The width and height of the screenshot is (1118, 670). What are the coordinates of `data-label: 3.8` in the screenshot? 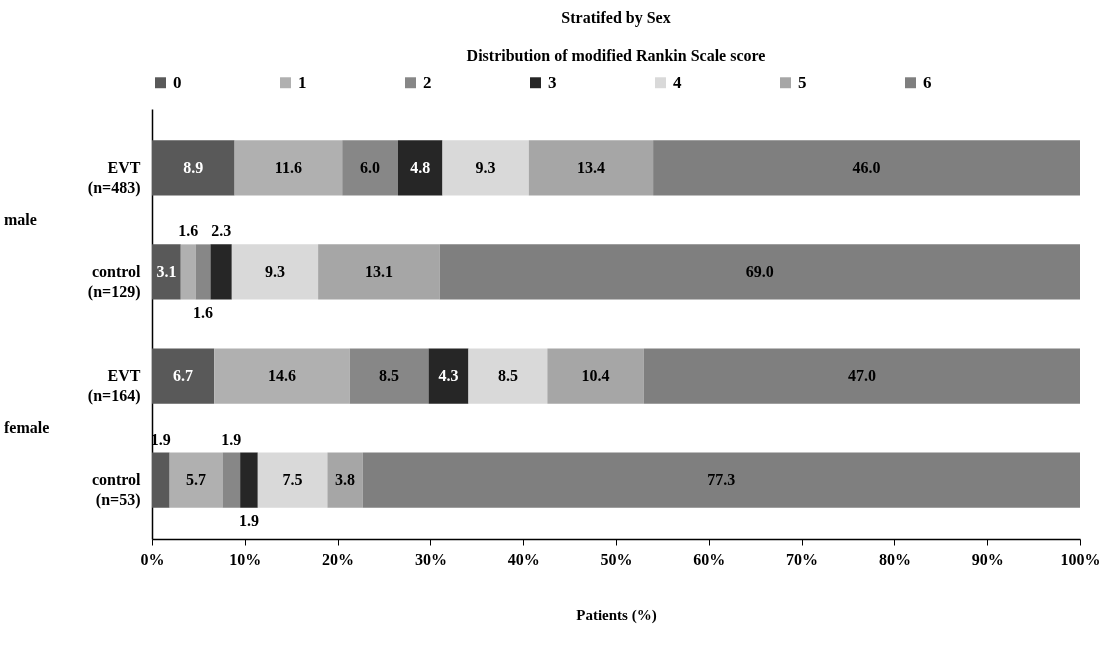 It's located at (345, 480).